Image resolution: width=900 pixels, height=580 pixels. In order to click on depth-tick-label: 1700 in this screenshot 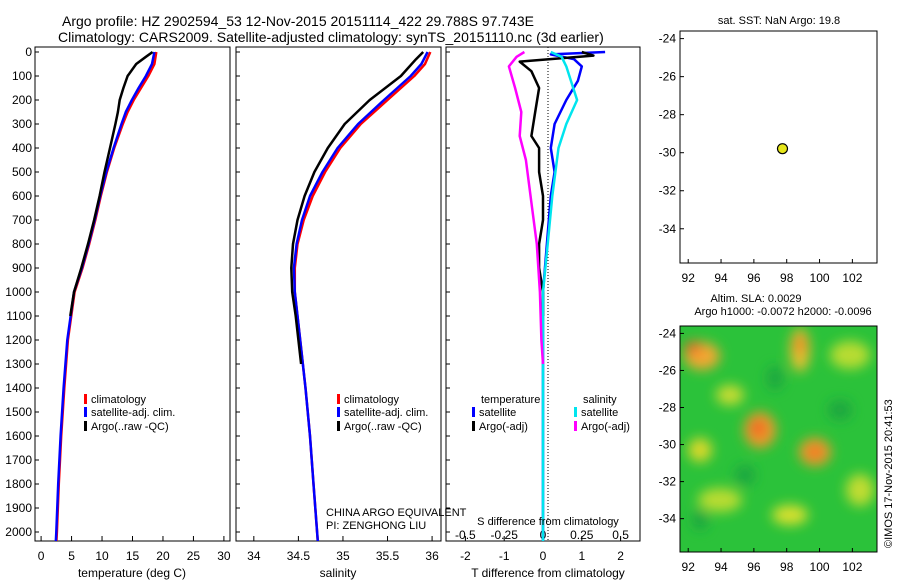, I will do `click(18, 460)`.